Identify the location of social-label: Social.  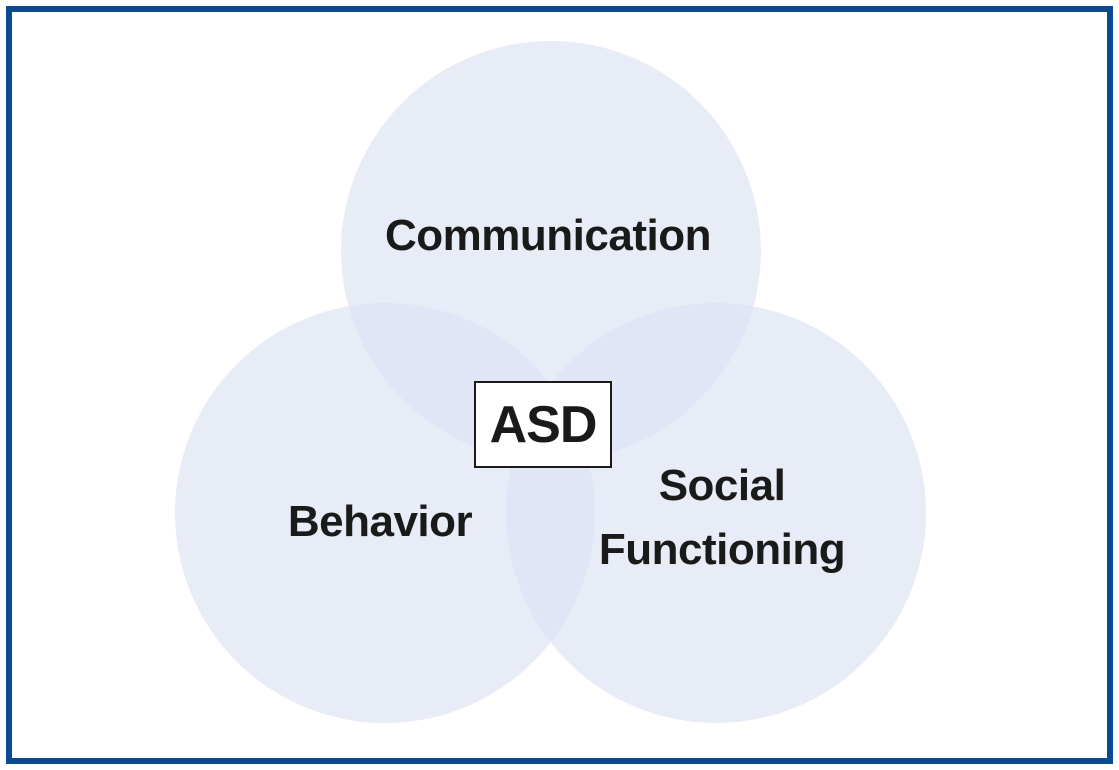
(722, 485).